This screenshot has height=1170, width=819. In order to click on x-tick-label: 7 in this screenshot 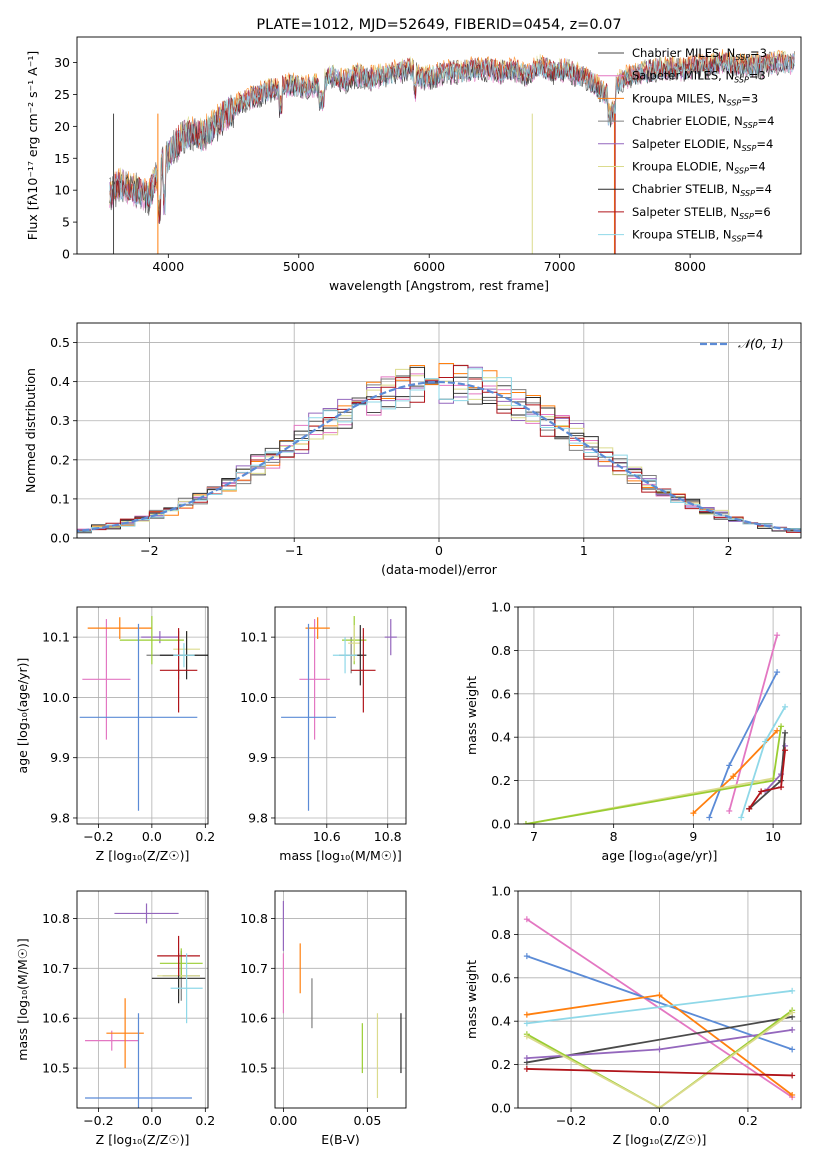, I will do `click(534, 836)`.